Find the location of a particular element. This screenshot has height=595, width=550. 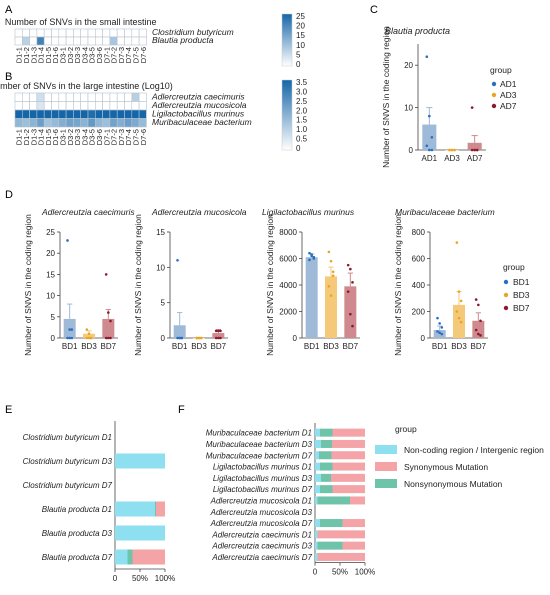

legend-dot is located at coordinates (494, 84).